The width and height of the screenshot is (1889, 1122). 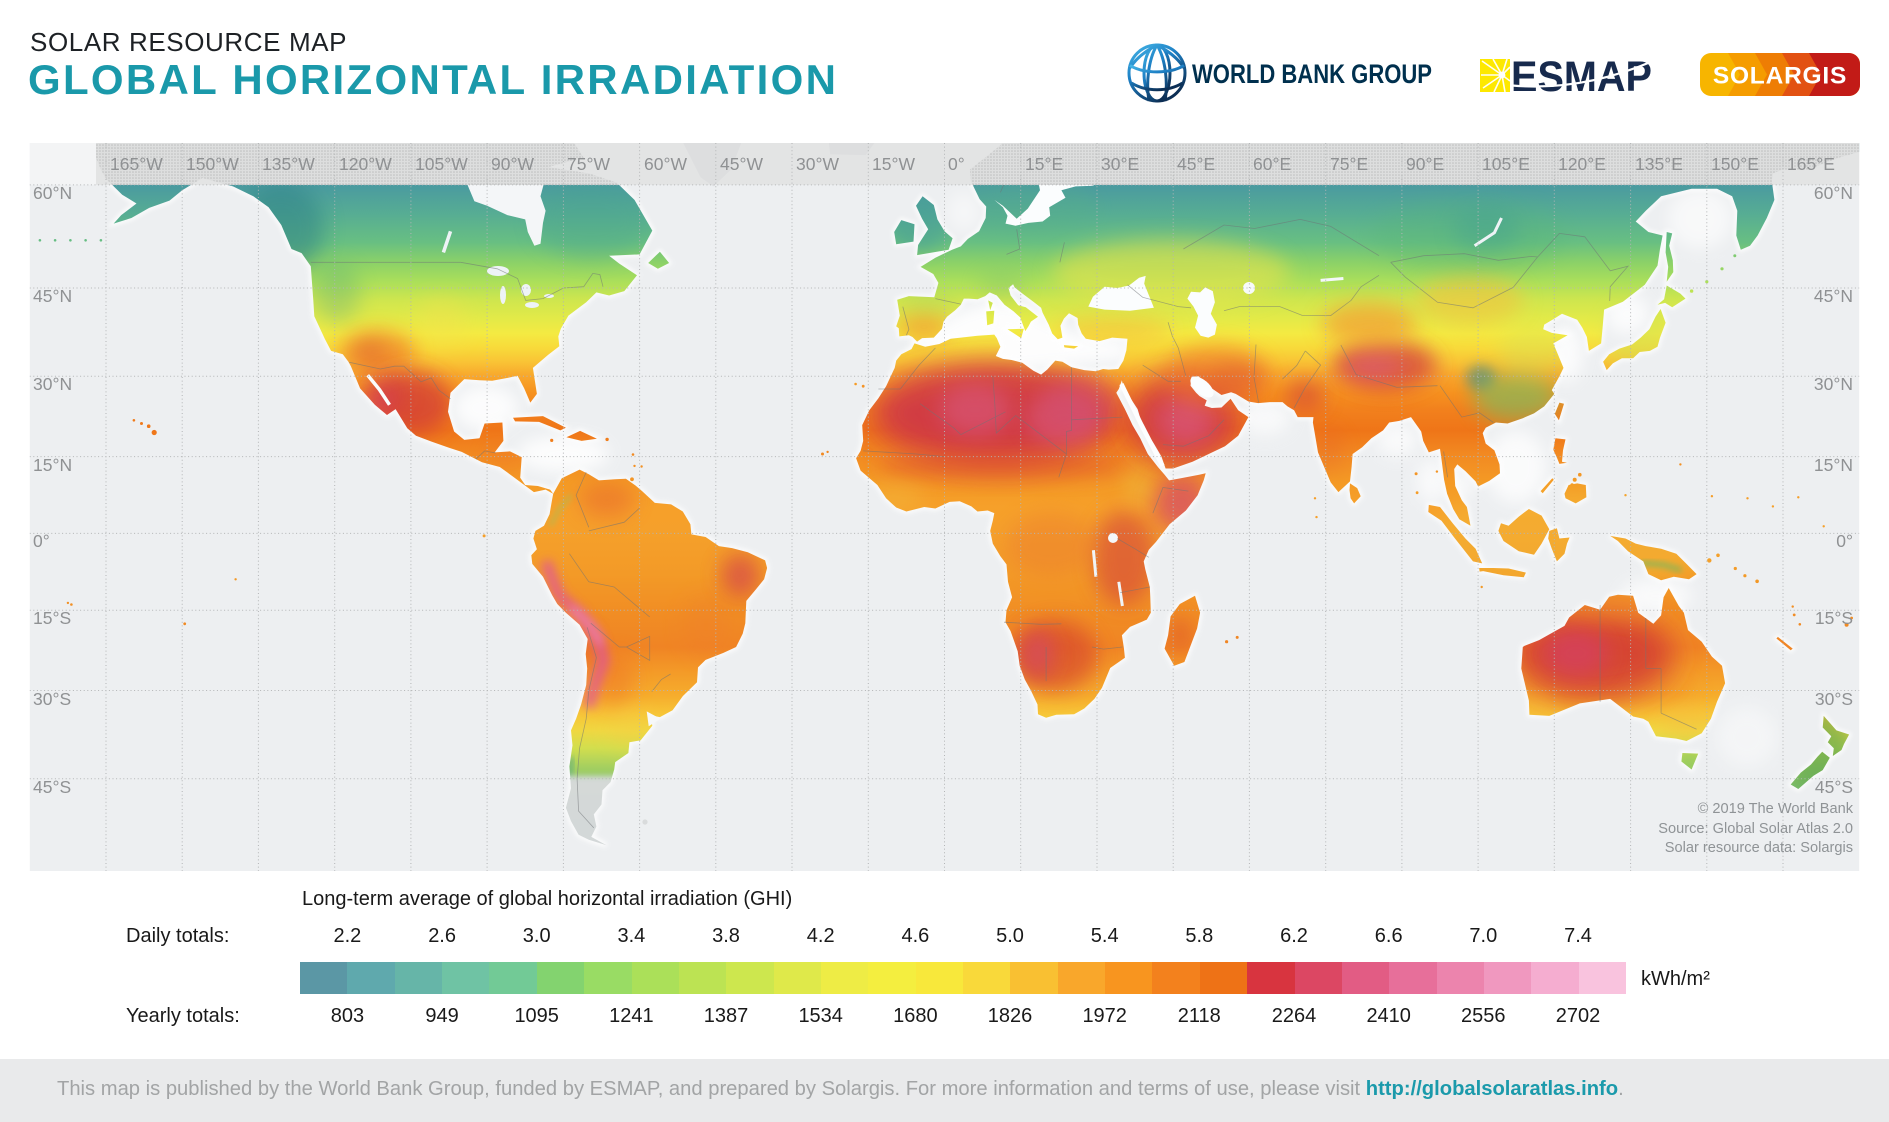 What do you see at coordinates (1811, 164) in the screenshot?
I see `svg-text: 165°E` at bounding box center [1811, 164].